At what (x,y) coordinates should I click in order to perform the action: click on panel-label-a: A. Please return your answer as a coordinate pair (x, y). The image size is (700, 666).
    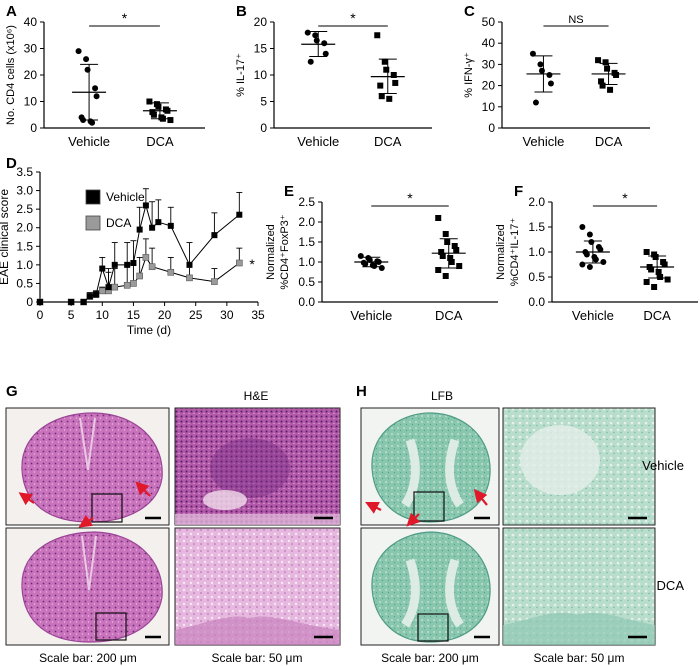
    Looking at the image, I should click on (11, 11).